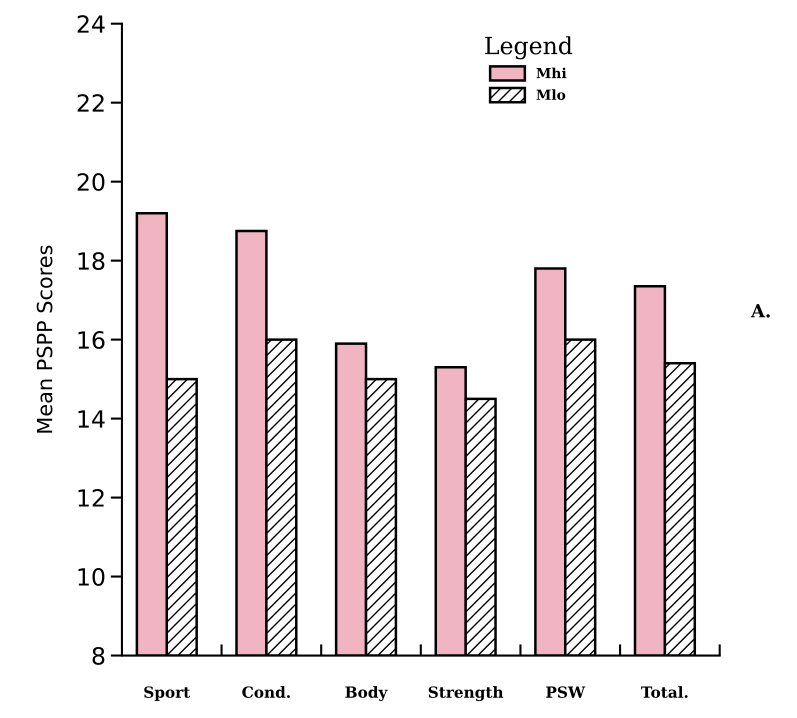  Describe the element at coordinates (551, 73) in the screenshot. I see `legend-label: Mhi` at that location.